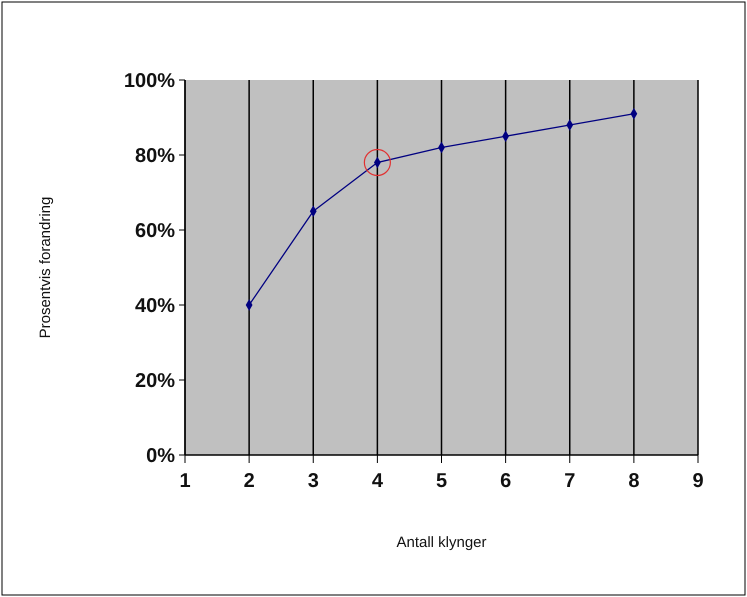  Describe the element at coordinates (150, 81) in the screenshot. I see `y-tick-label: 100%` at that location.